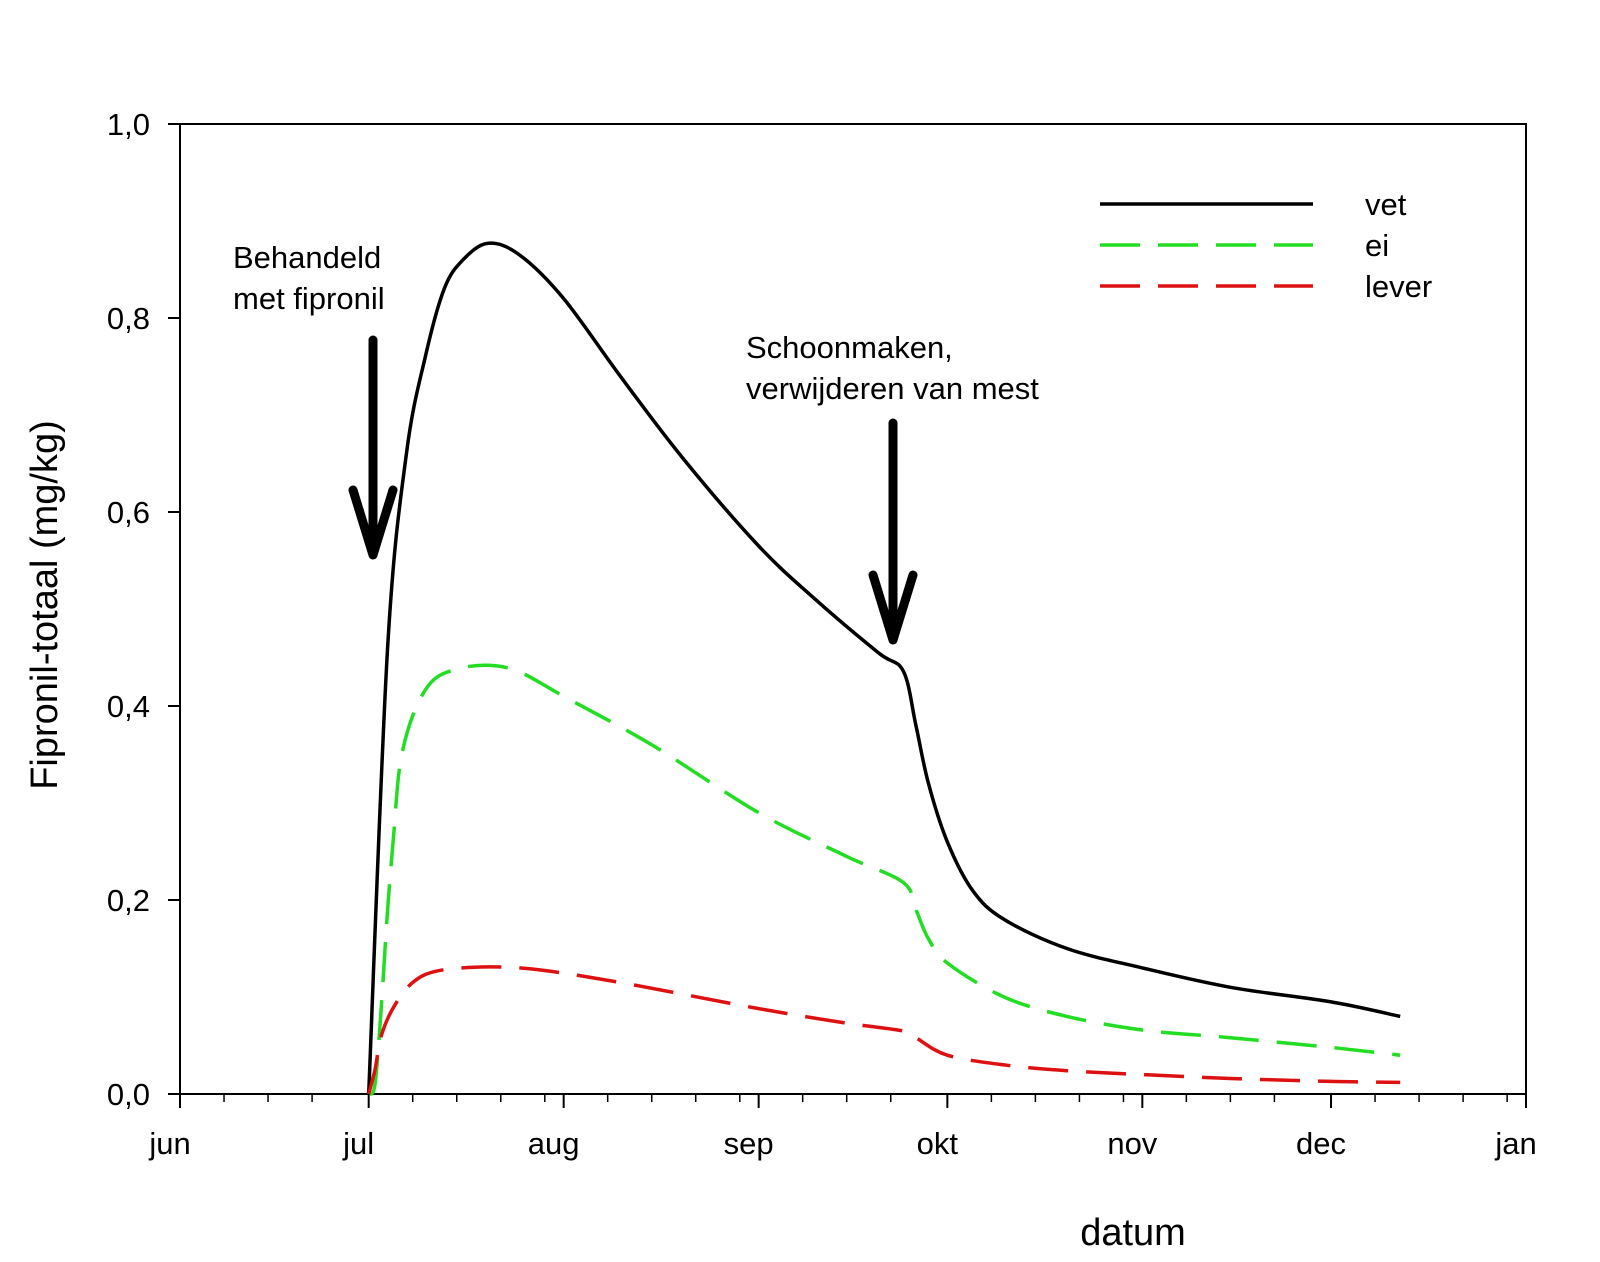  Describe the element at coordinates (554, 1143) in the screenshot. I see `x-tick-label: aug` at that location.